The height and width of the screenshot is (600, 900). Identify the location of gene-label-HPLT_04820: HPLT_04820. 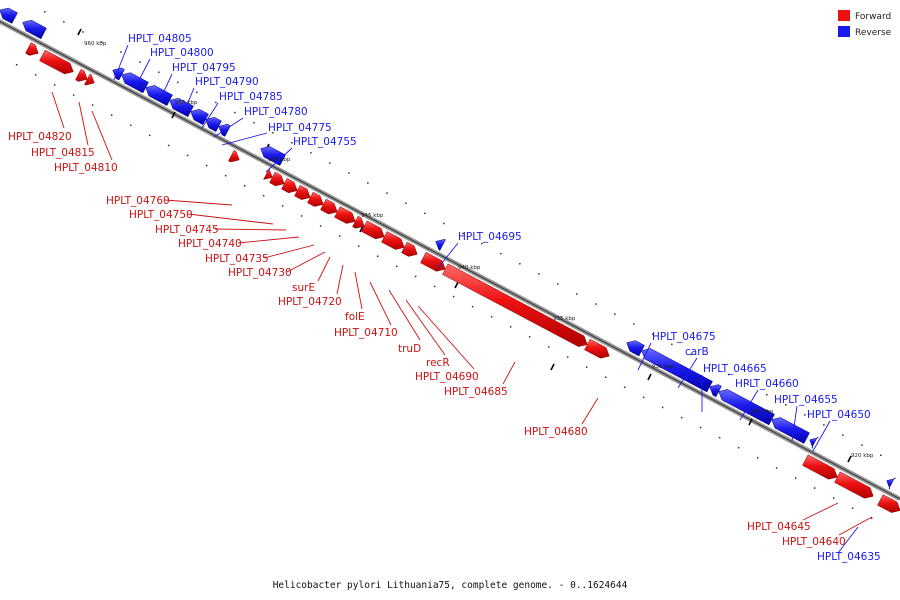
(40, 137).